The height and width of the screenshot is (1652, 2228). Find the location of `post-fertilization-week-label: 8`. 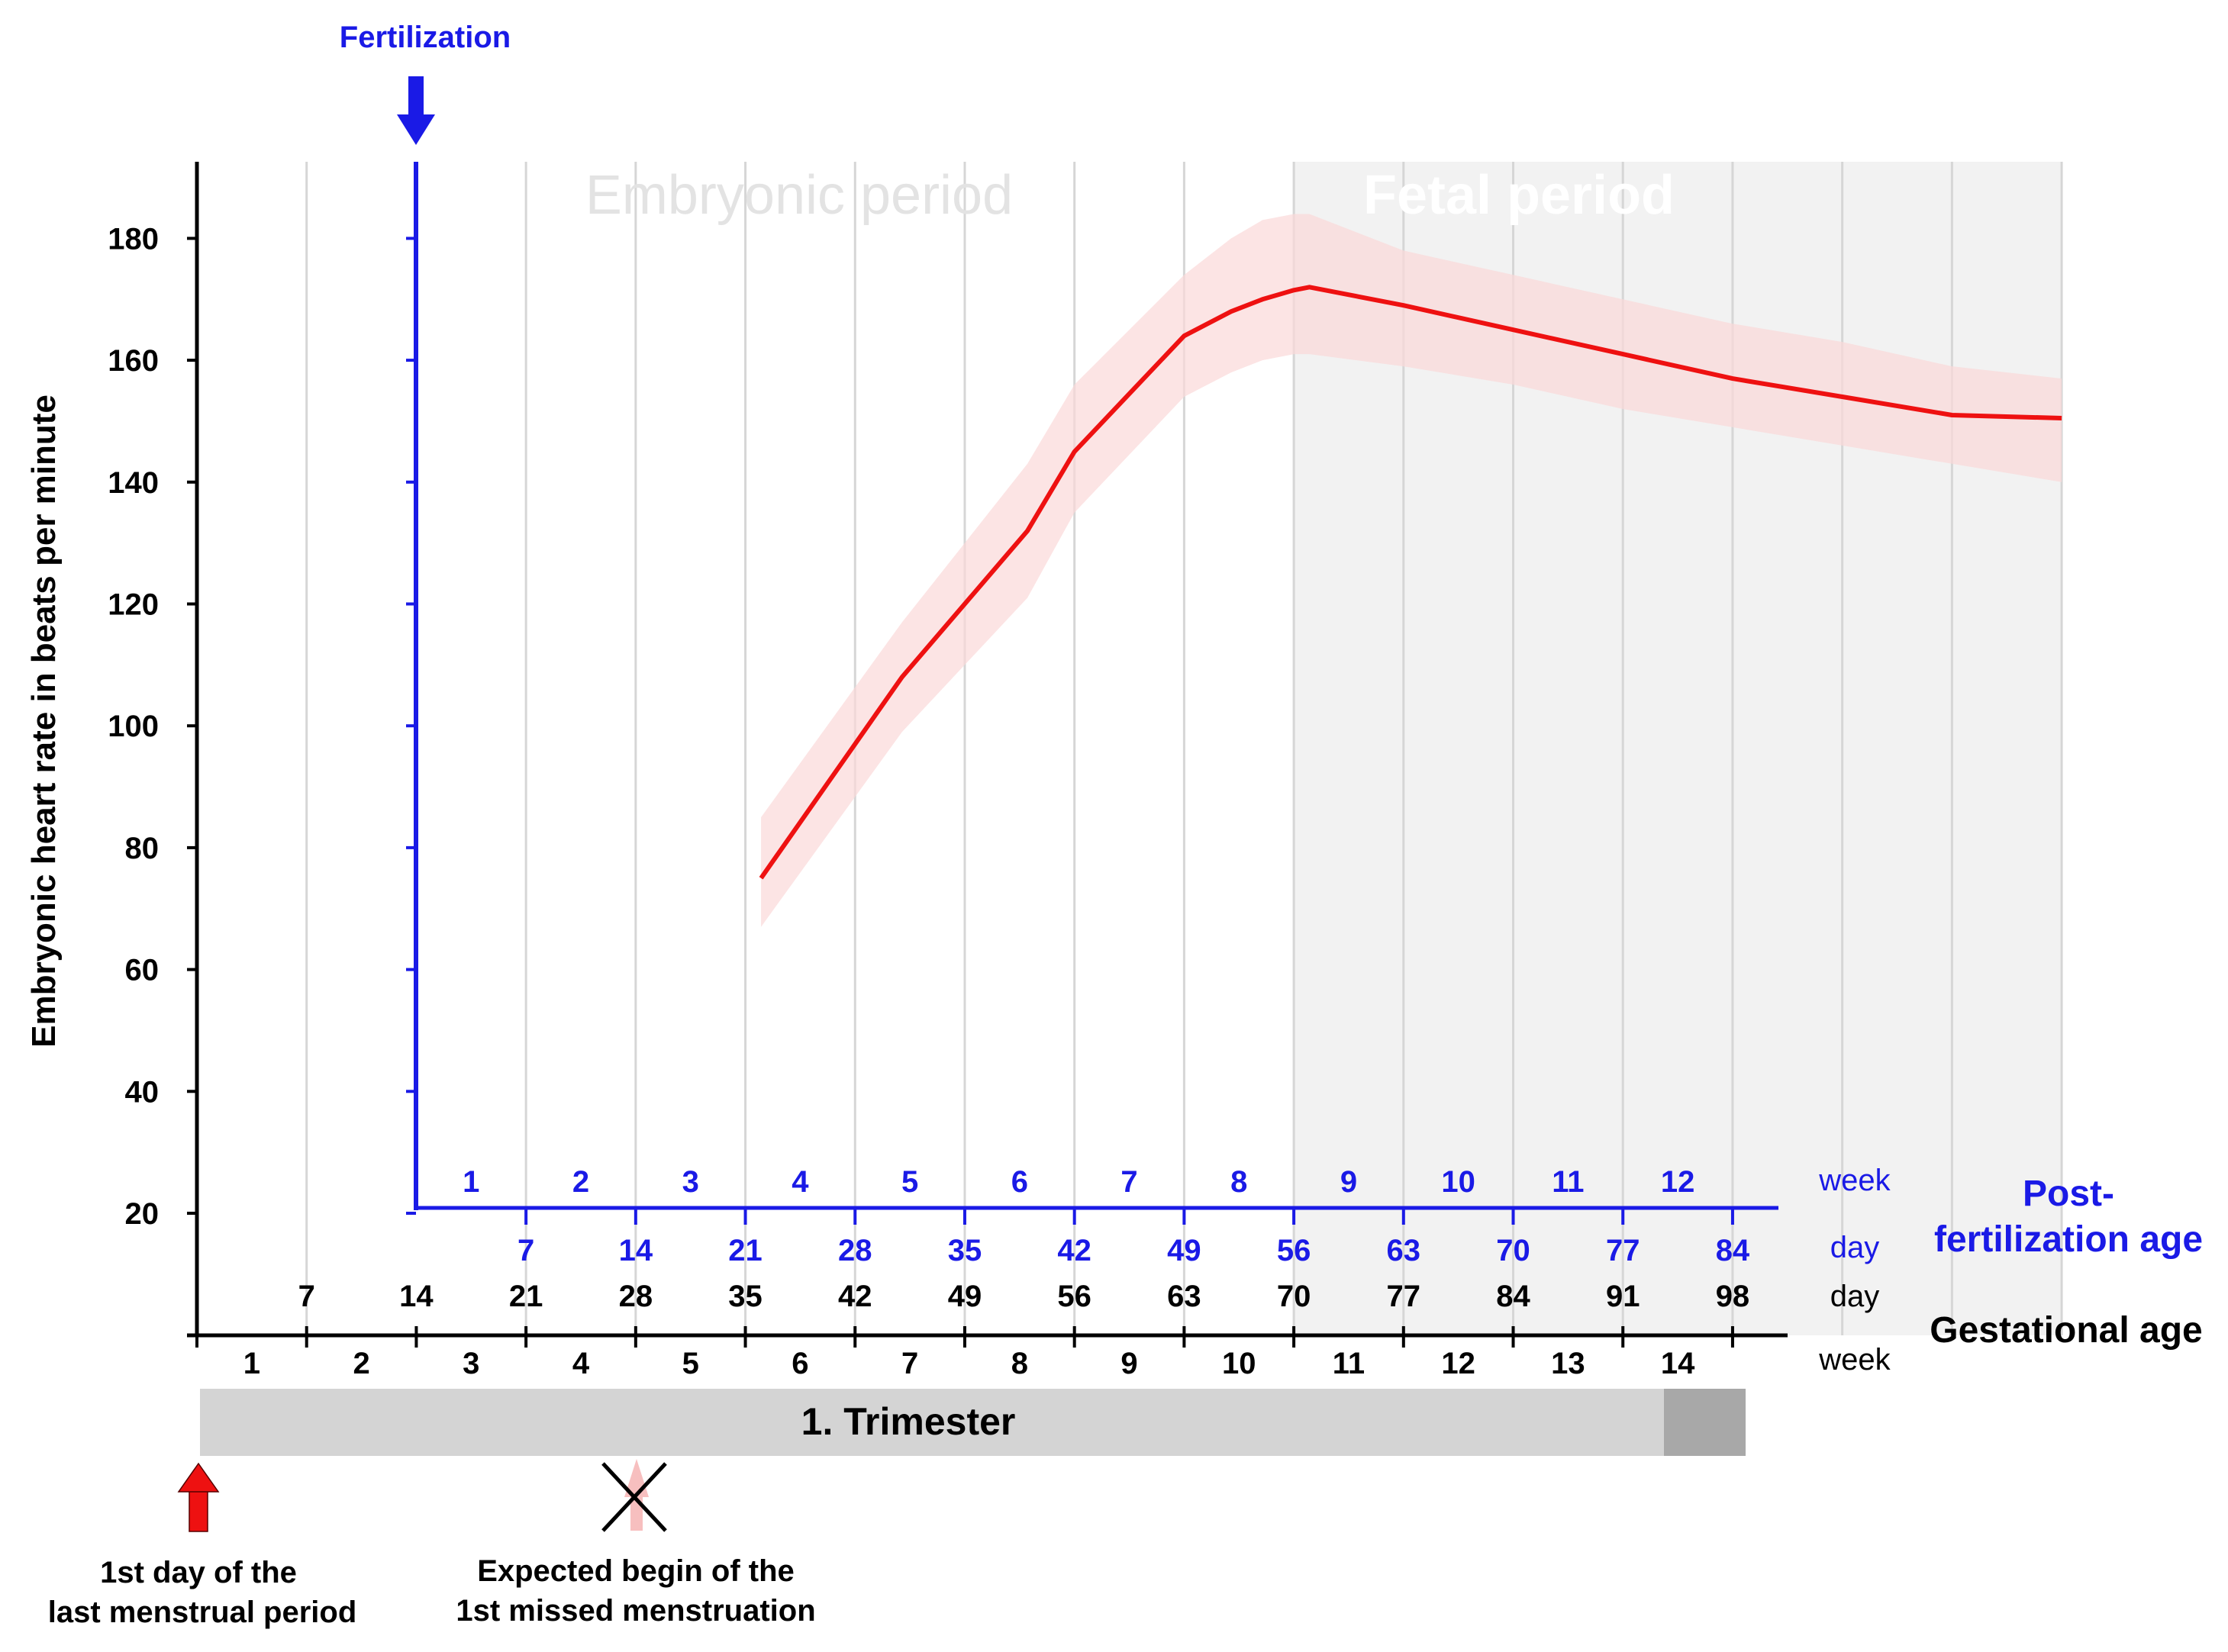

post-fertilization-week-label: 8 is located at coordinates (1238, 1182).